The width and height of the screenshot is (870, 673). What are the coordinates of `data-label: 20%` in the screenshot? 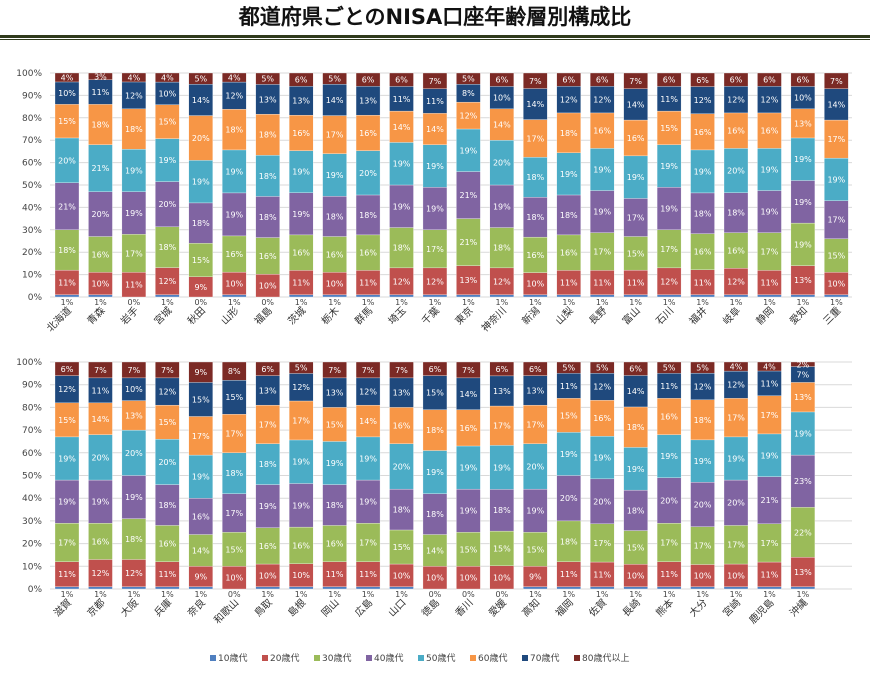 It's located at (736, 171).